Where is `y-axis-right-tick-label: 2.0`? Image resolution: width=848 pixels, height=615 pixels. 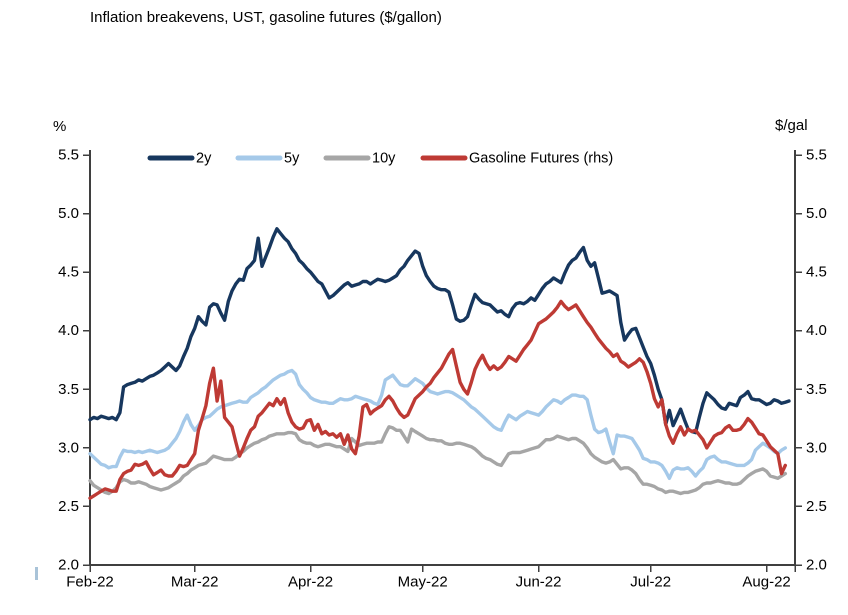 y-axis-right-tick-label: 2.0 is located at coordinates (816, 565).